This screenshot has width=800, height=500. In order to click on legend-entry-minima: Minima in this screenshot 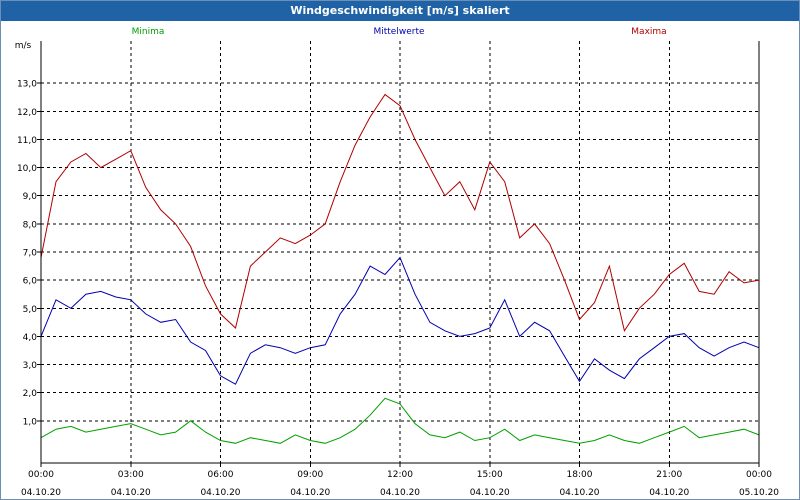, I will do `click(148, 32)`.